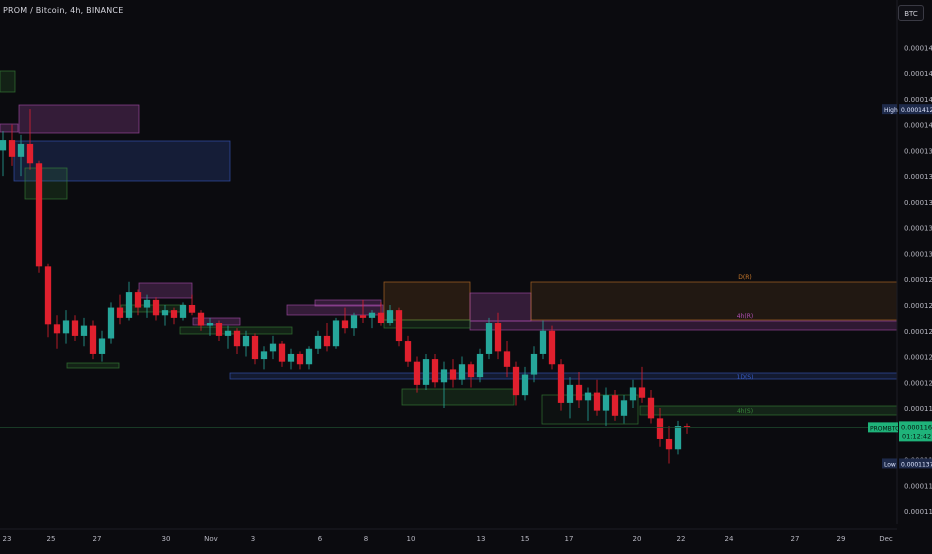 Image resolution: width=932 pixels, height=554 pixels. Describe the element at coordinates (681, 539) in the screenshot. I see `time-tick-label: 22` at that location.